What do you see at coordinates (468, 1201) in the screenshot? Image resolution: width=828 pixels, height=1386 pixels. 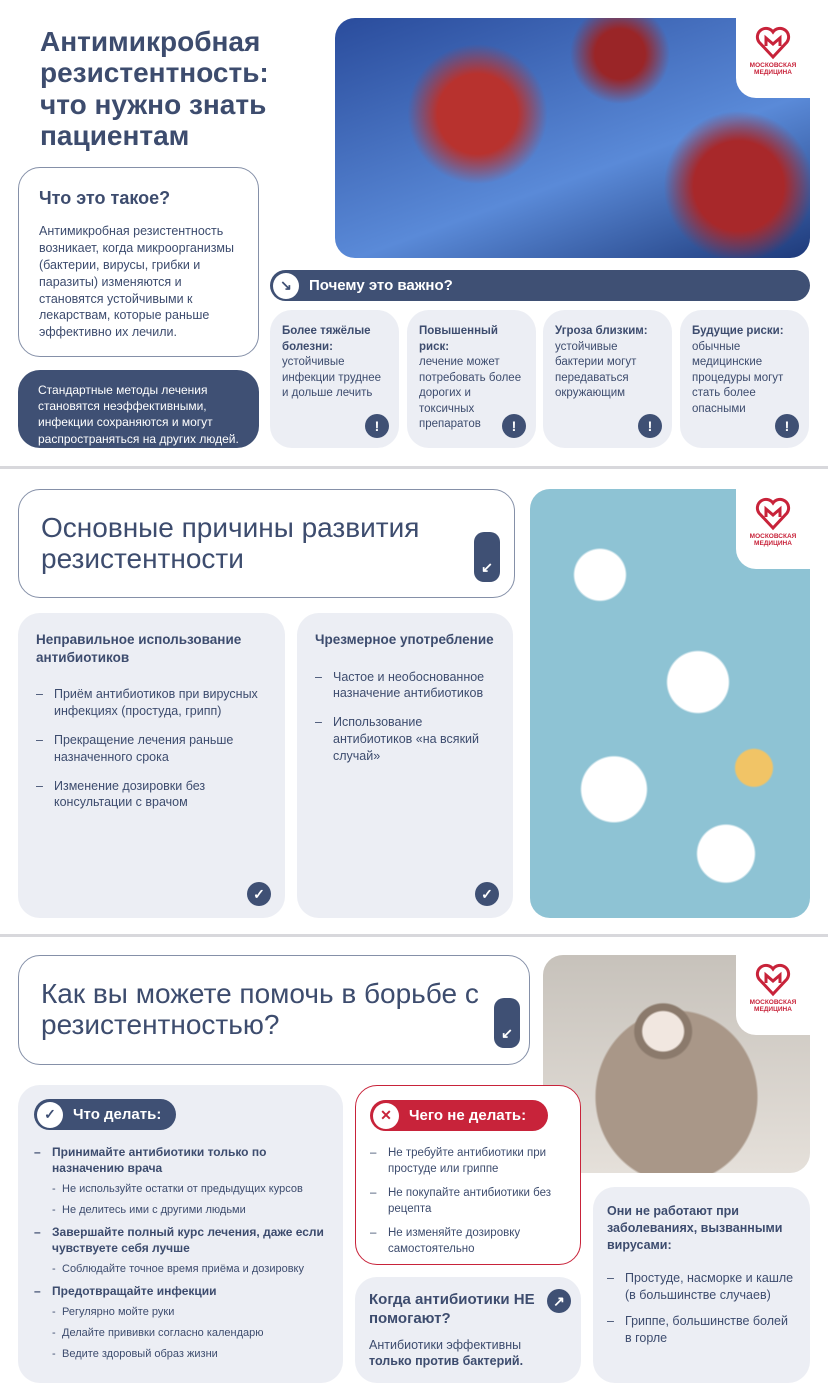 I see `dont-item: Не покупайте антибиотики без рецепта` at bounding box center [468, 1201].